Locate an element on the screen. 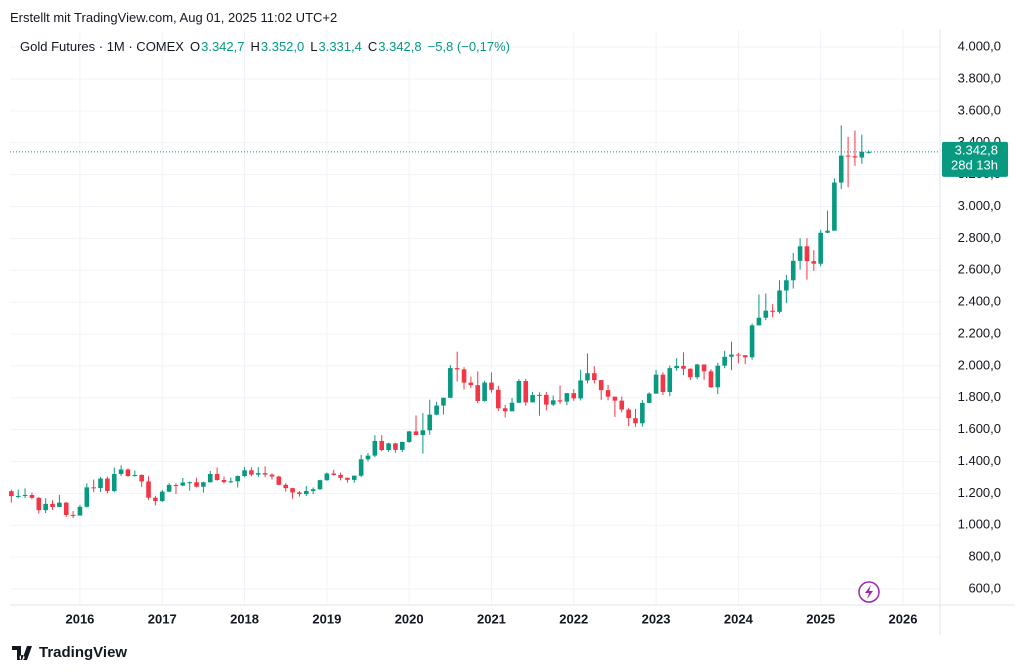 The image size is (1024, 672). y-tick-label: 1.400,0 is located at coordinates (979, 460).